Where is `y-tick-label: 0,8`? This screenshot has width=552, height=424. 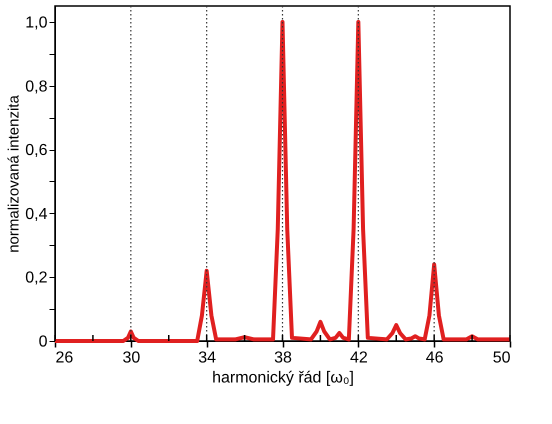 y-tick-label: 0,8 is located at coordinates (36, 87).